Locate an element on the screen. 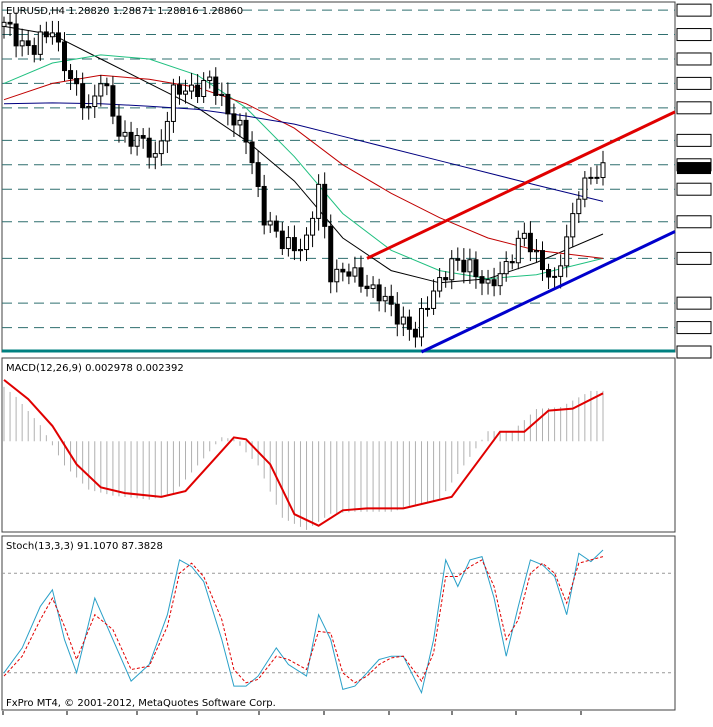 The height and width of the screenshot is (727, 713). resistance-trendline is located at coordinates (521, 185).